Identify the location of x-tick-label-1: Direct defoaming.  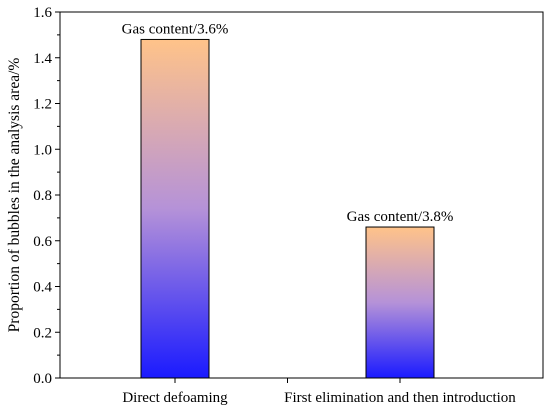
(175, 398).